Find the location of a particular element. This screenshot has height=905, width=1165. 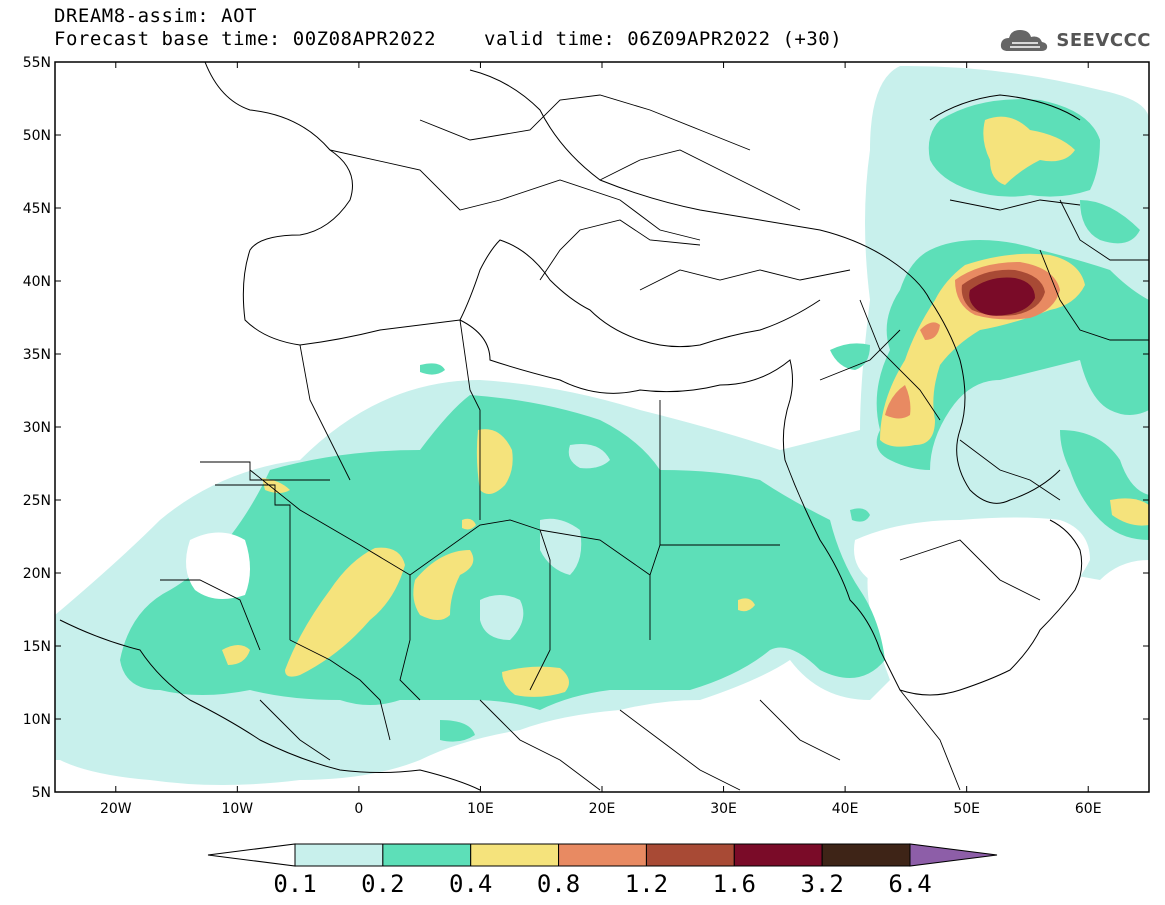

lat-label: 15N is located at coordinates (37, 647).